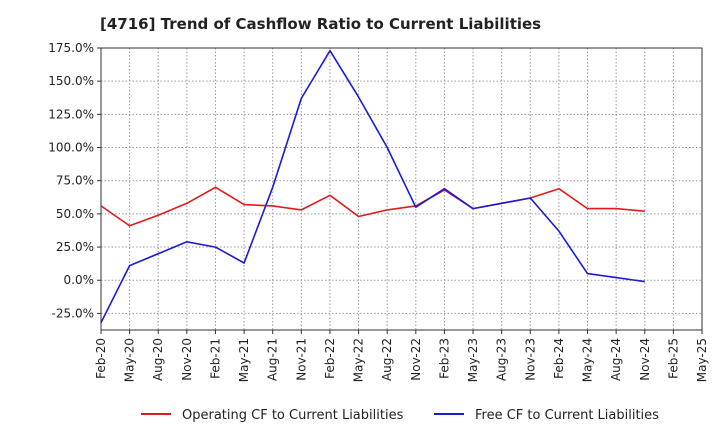 This screenshot has width=720, height=440. I want to click on y-tick-label: 0.0%, so click(79, 280).